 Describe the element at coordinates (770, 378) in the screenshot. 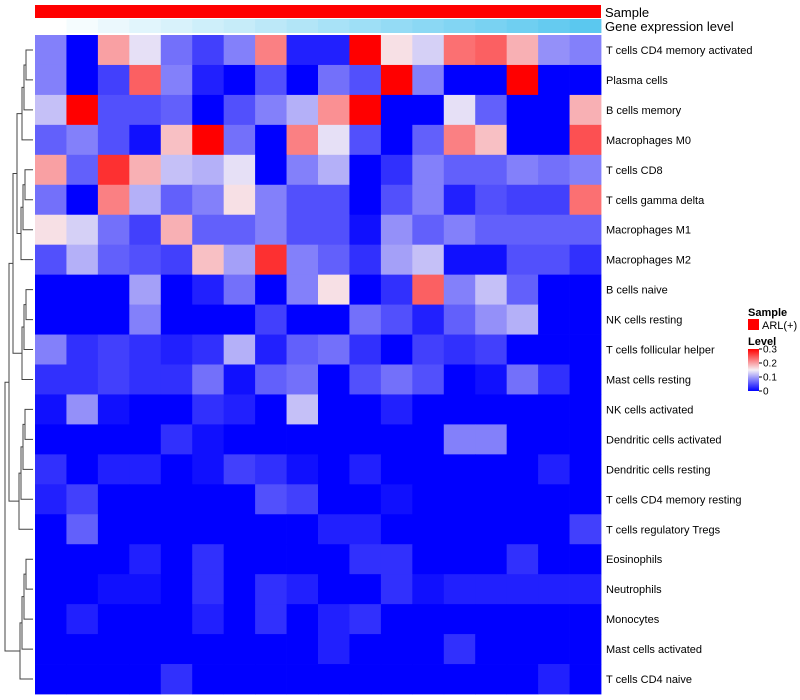

I see `legend-tick-label: 0.1` at that location.